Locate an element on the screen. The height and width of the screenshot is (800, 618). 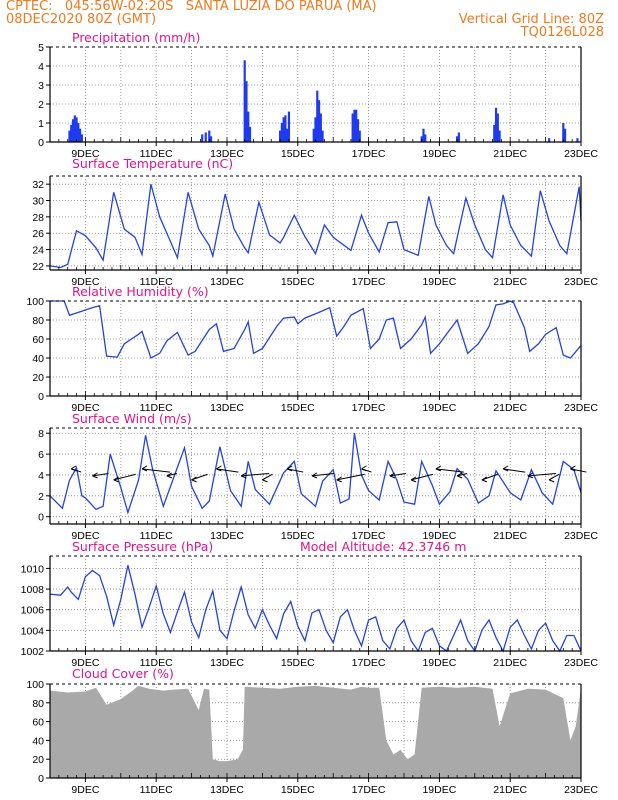
y-tick-label: 20 is located at coordinates (38, 760).